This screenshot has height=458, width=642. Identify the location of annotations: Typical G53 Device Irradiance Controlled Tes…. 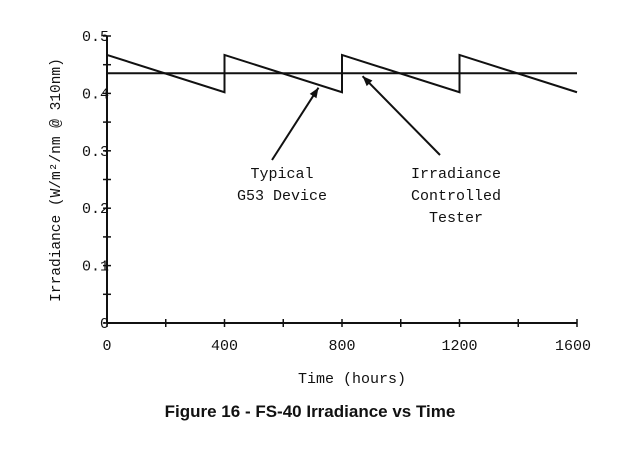
(369, 151).